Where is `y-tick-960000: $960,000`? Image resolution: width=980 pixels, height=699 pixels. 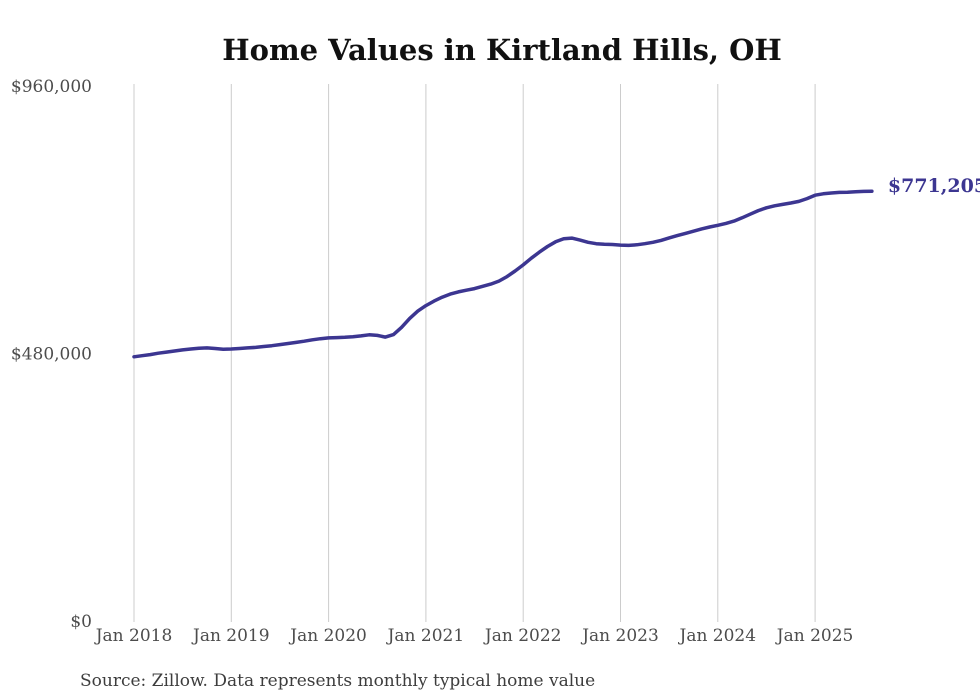
y-tick-960000: $960,000 is located at coordinates (51, 87).